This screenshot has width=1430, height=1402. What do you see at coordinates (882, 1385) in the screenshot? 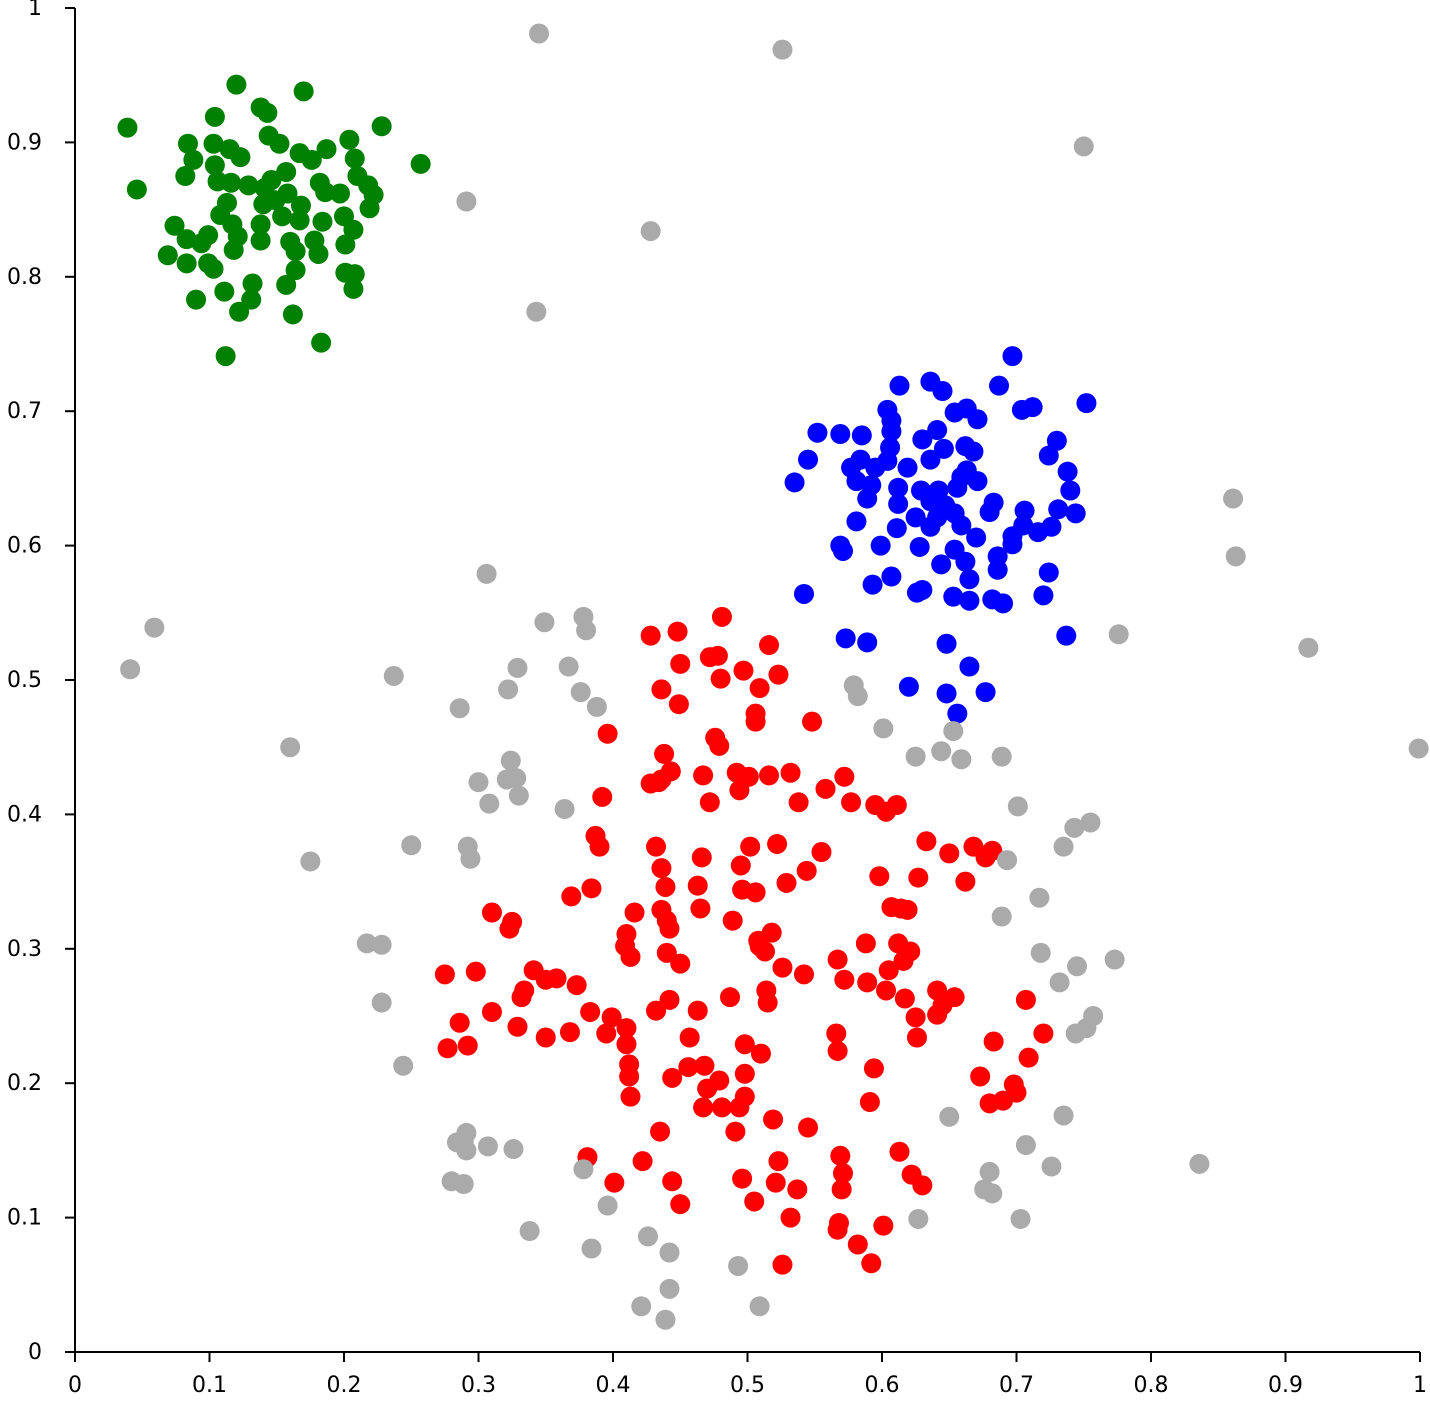
I see `x-tick-label: 0.6` at bounding box center [882, 1385].